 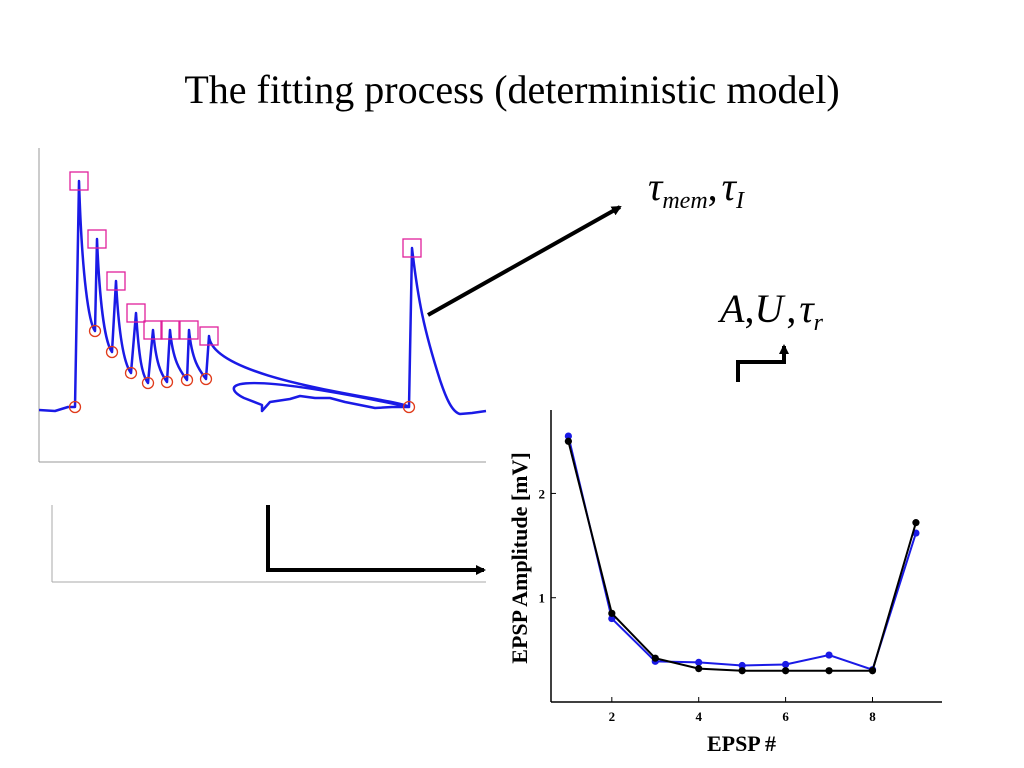 I want to click on arrow-to-plot, so click(x=376, y=540).